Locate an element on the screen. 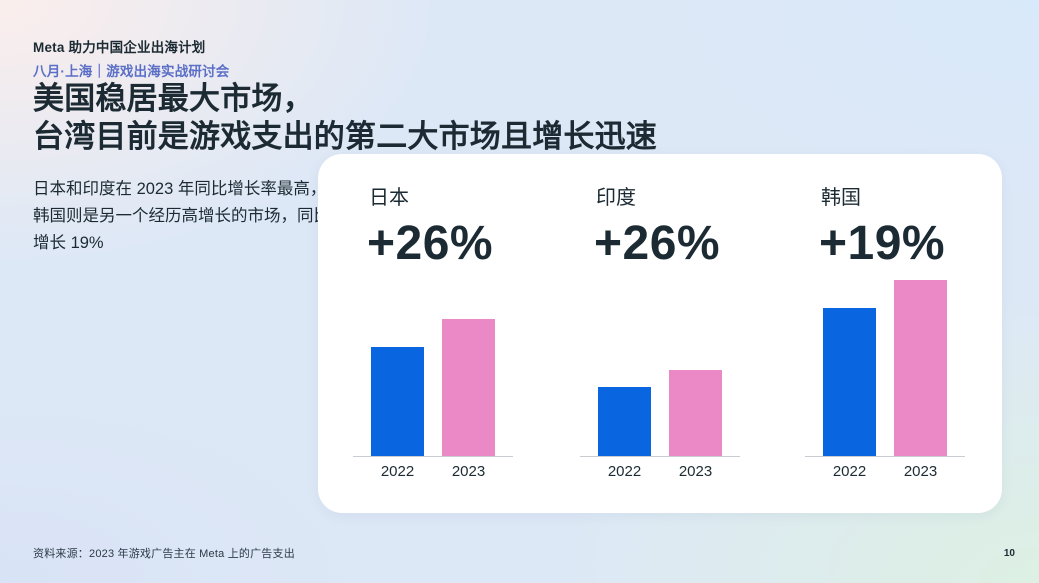 Image resolution: width=1039 pixels, height=583 pixels. slide-title-line1: 美国稳居最大市场， is located at coordinates (173, 98).